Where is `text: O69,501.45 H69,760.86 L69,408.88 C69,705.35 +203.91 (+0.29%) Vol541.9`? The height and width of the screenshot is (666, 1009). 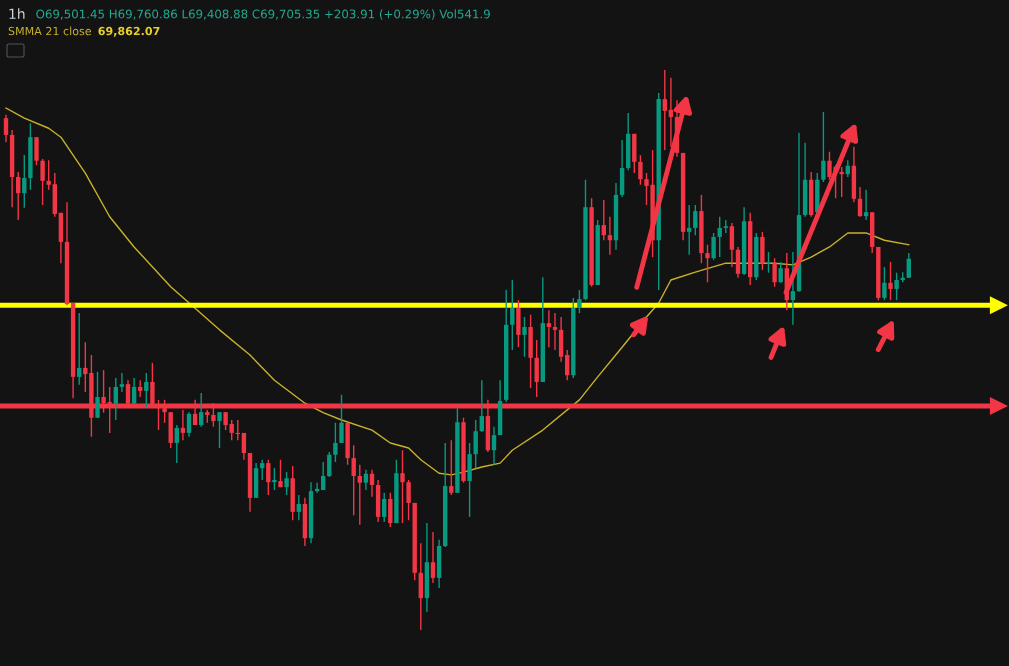
text: O69,501.45 H69,760.86 L69,408.88 C69,705.35 +203.91 (+0.29%) Vol541.9 is located at coordinates (263, 14).